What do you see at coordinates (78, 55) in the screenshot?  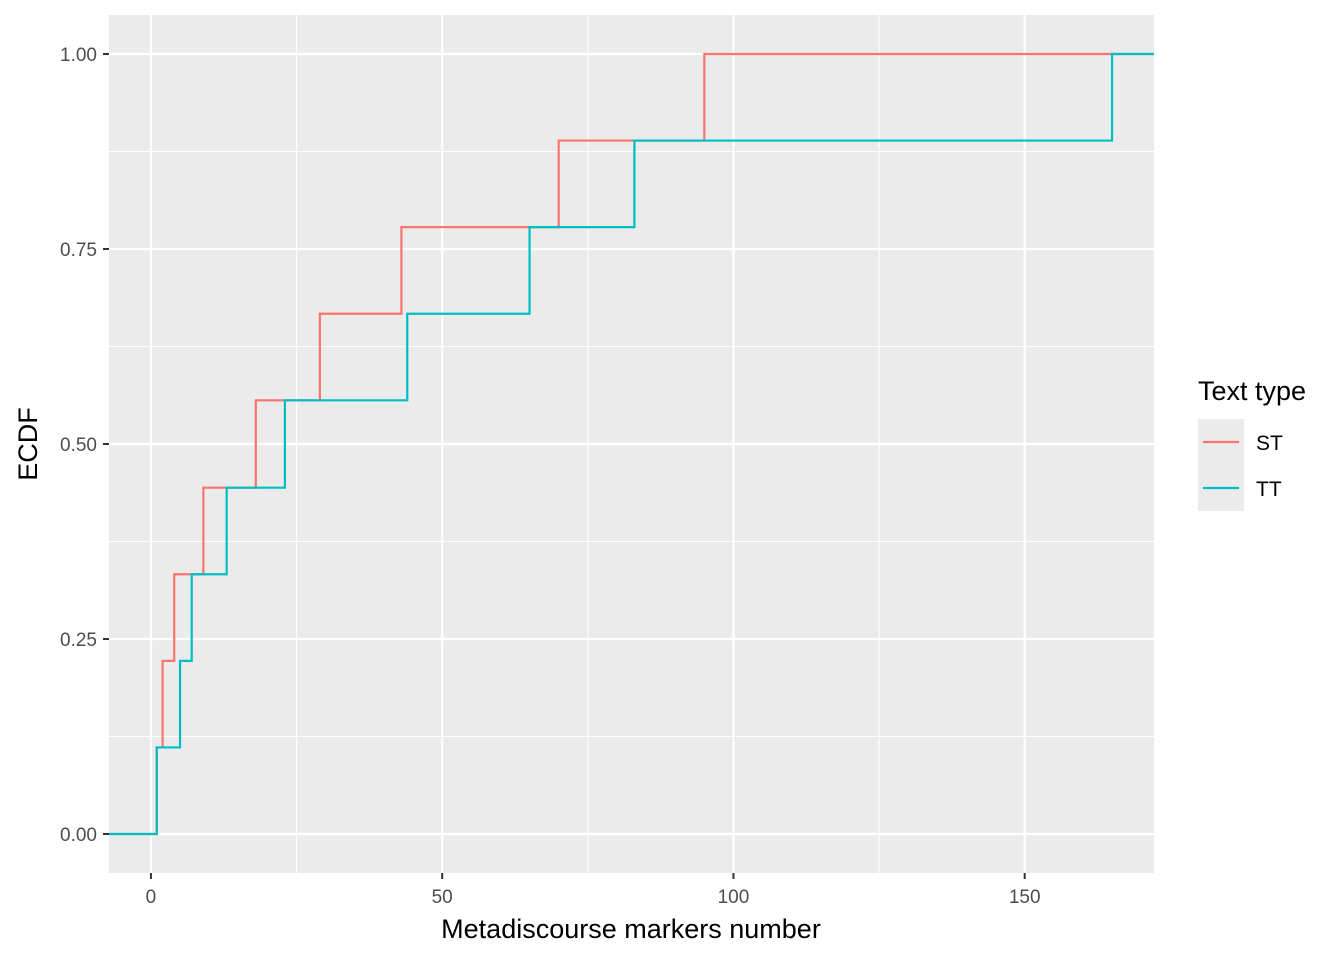 I see `y-tick-label: 1.00` at bounding box center [78, 55].